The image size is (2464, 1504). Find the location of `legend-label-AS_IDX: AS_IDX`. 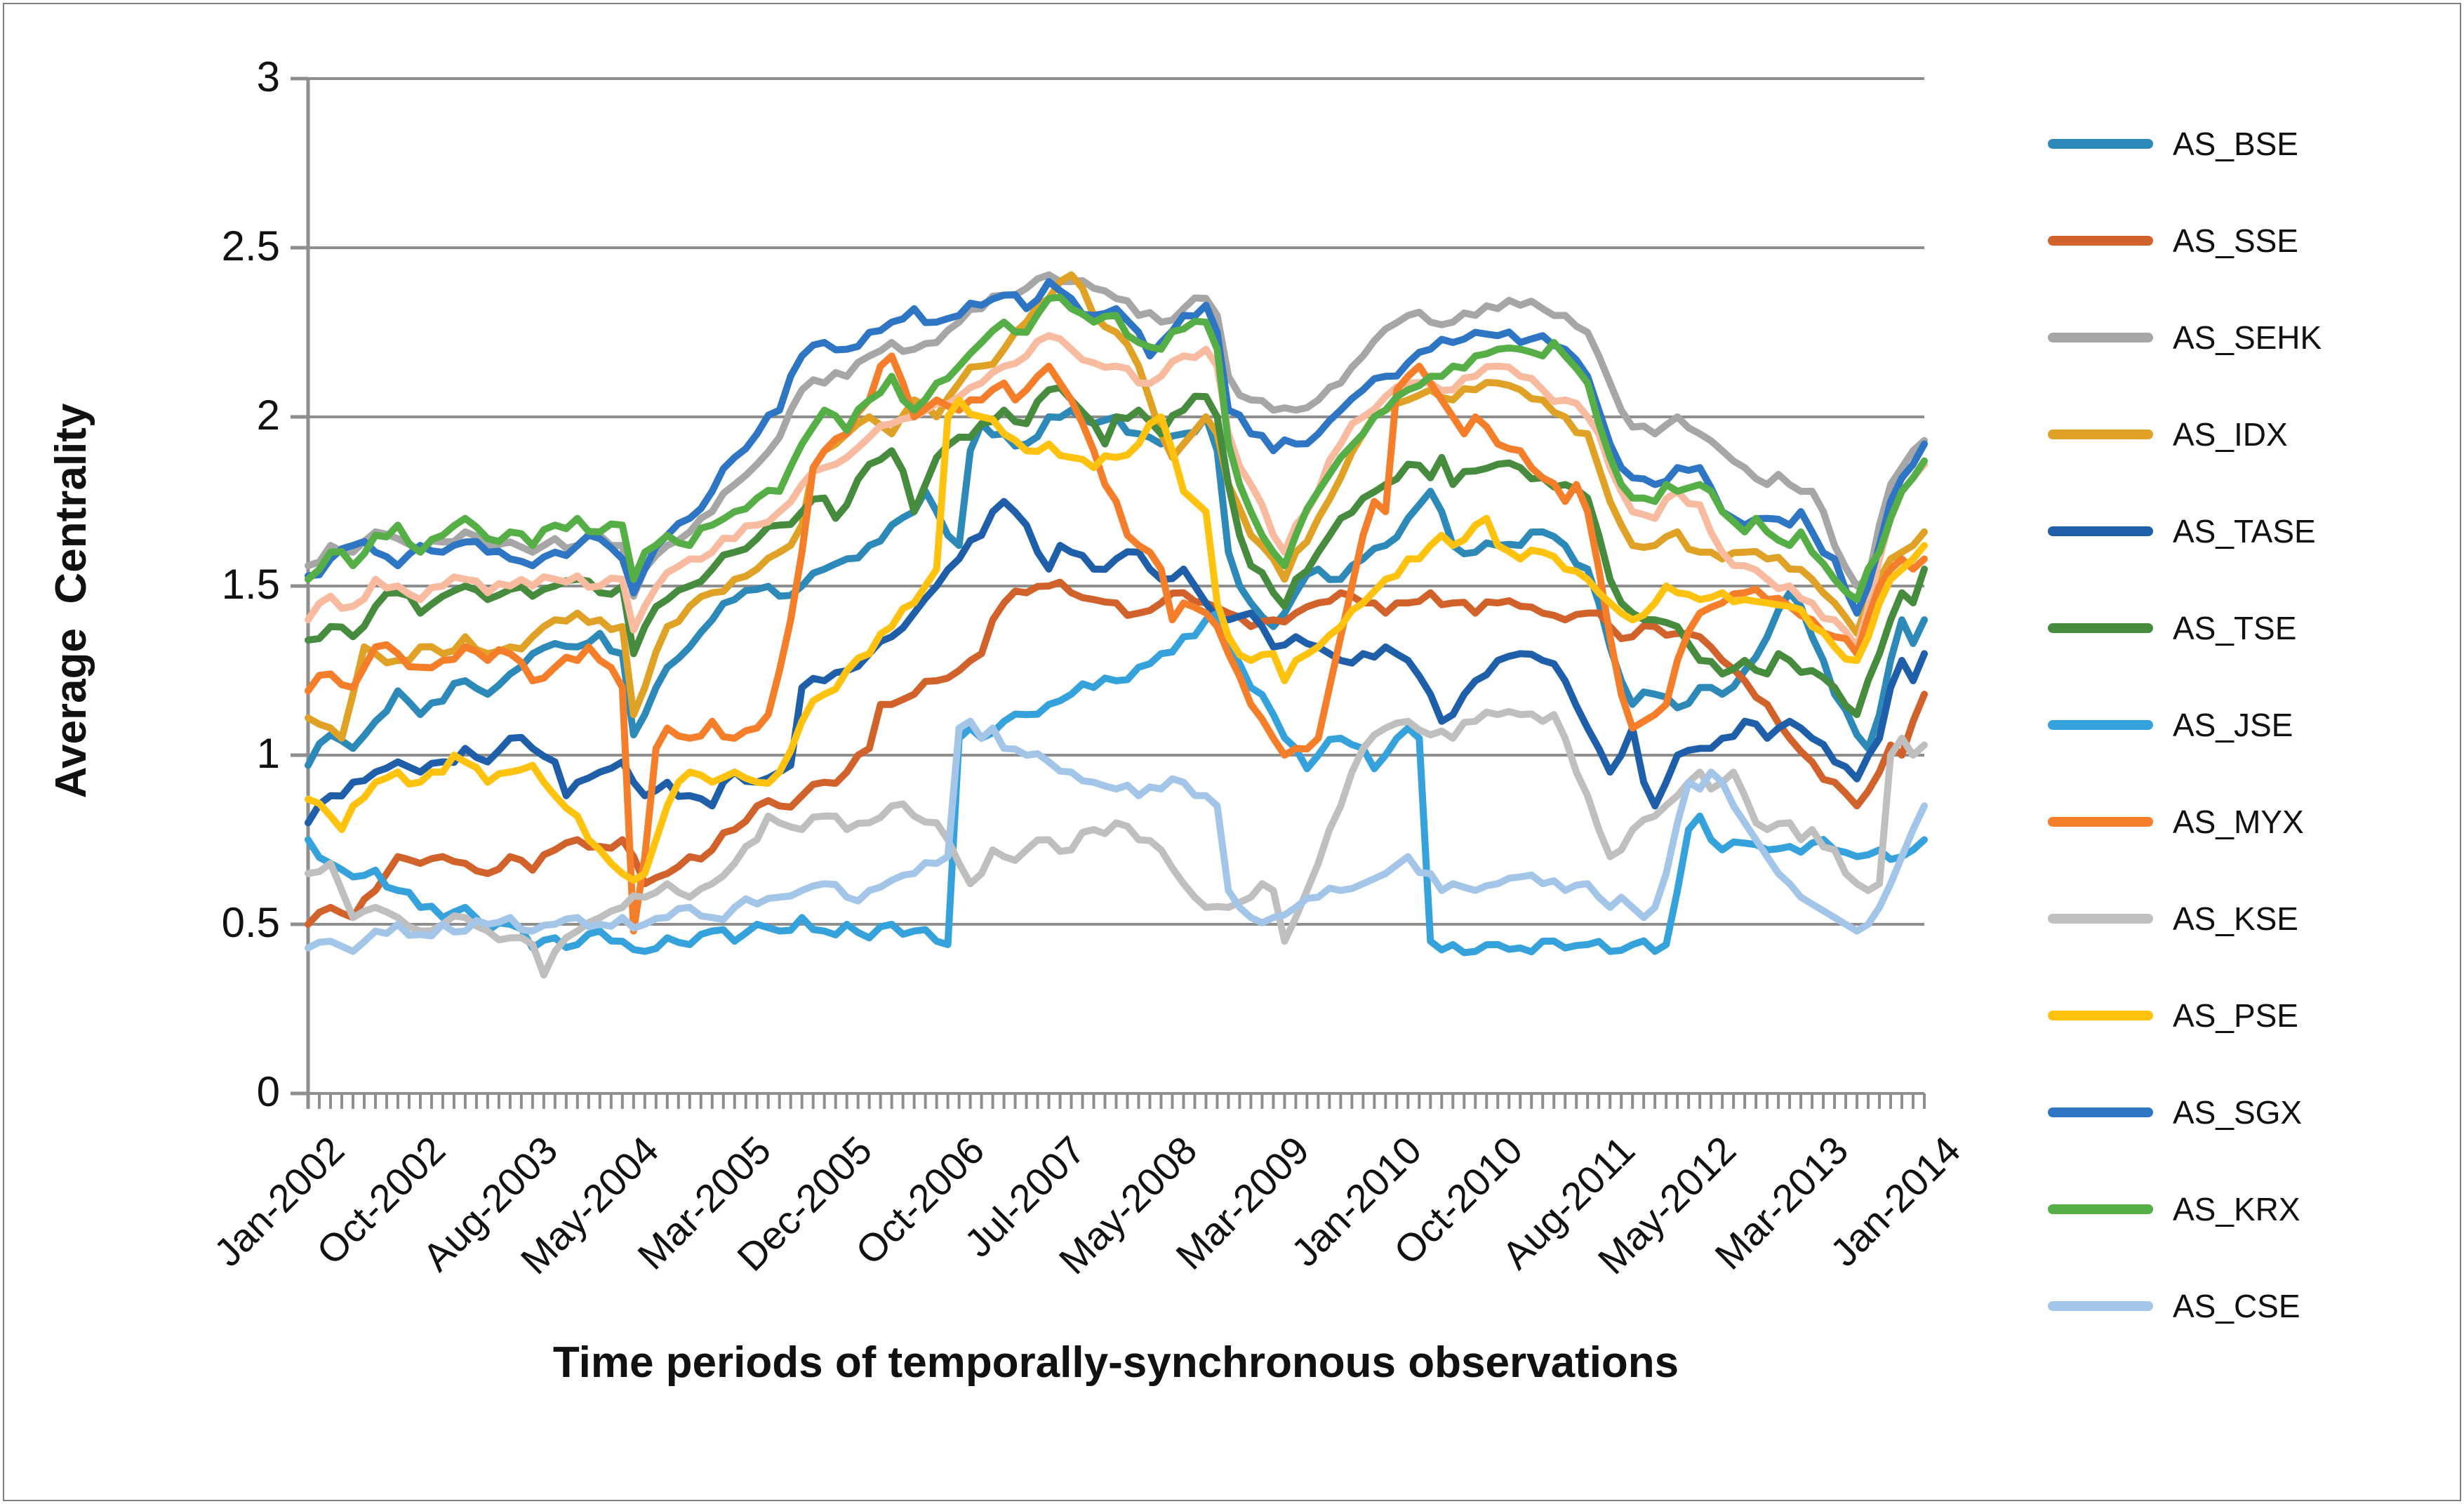

legend-label-AS_IDX: AS_IDX is located at coordinates (2231, 434).